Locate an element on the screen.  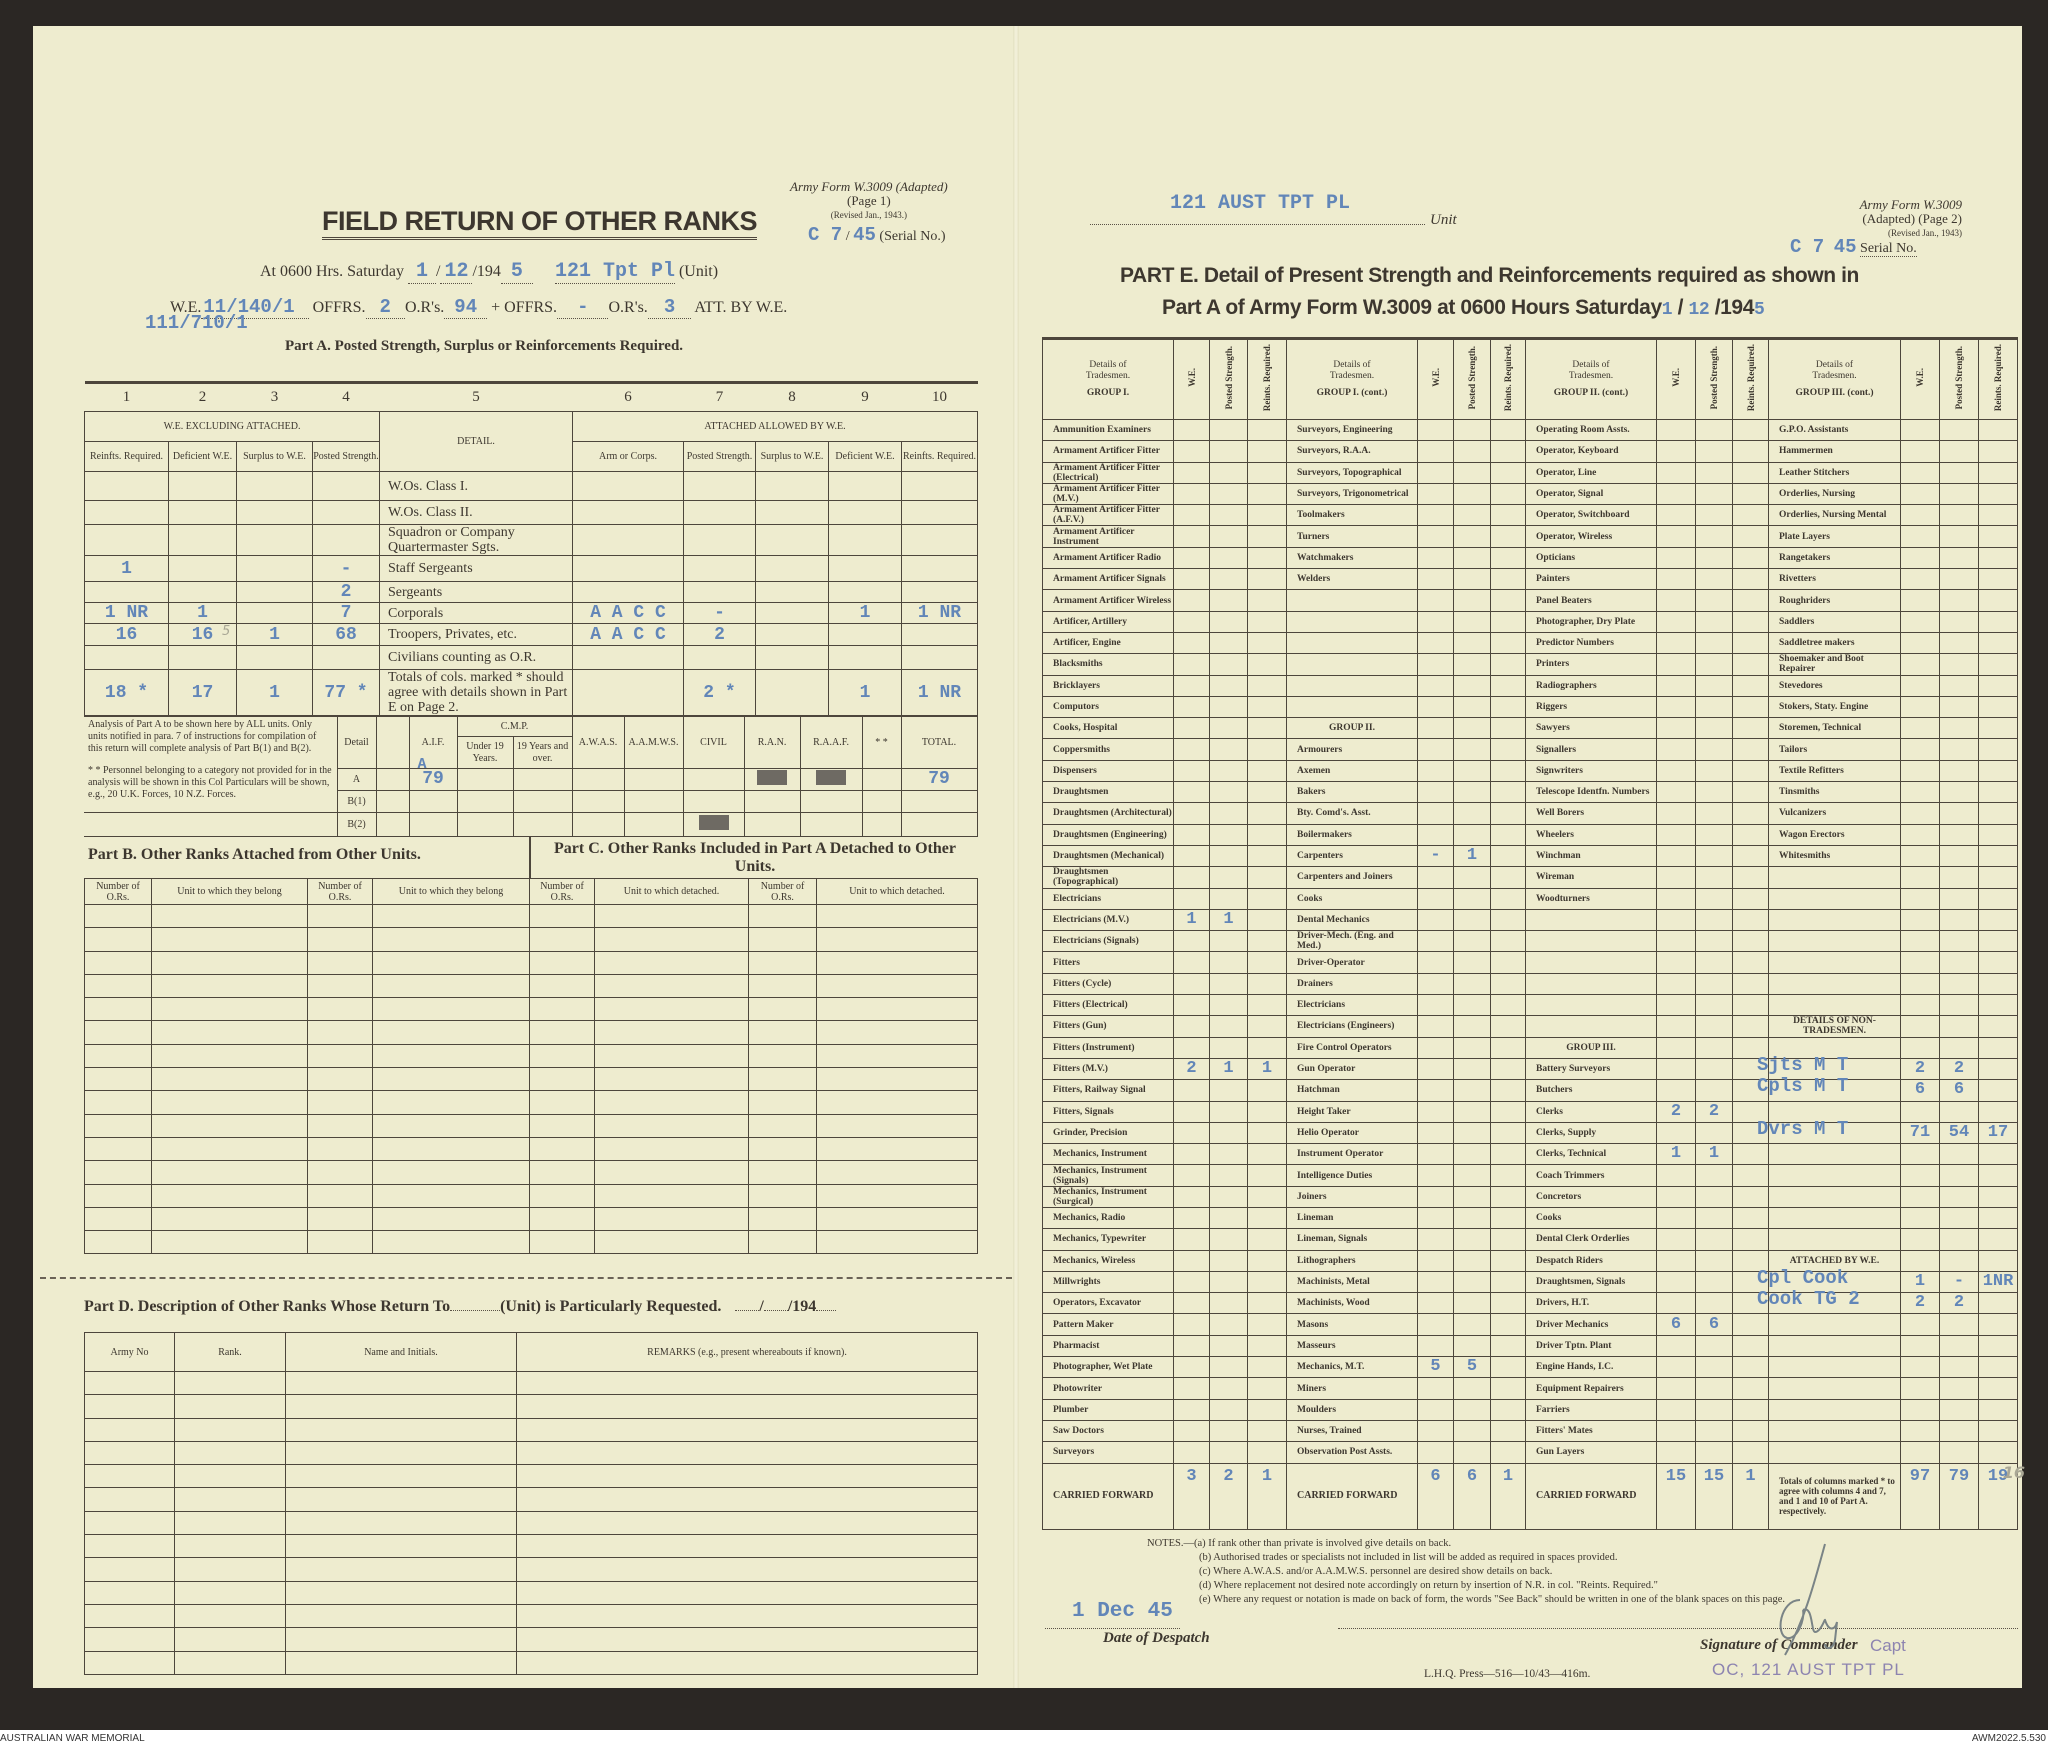
trade-value: 2 is located at coordinates (1714, 1111).